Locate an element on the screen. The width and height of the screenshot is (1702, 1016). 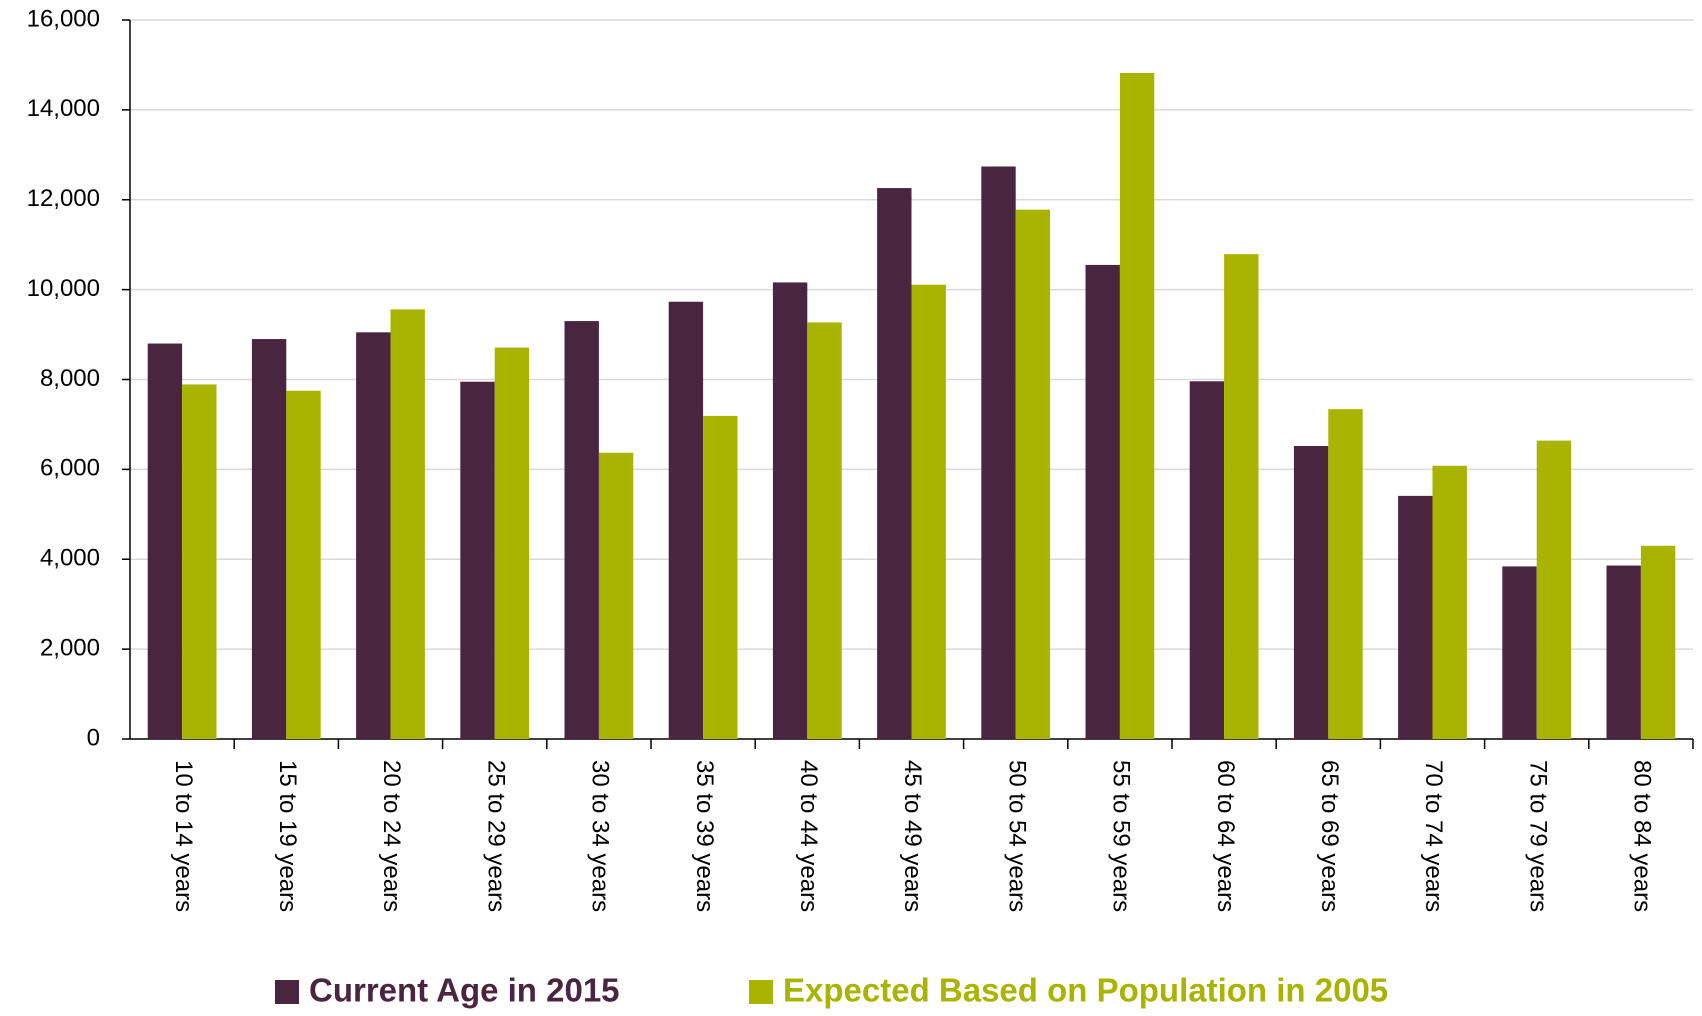
y-tick-label: 0 is located at coordinates (93, 737).